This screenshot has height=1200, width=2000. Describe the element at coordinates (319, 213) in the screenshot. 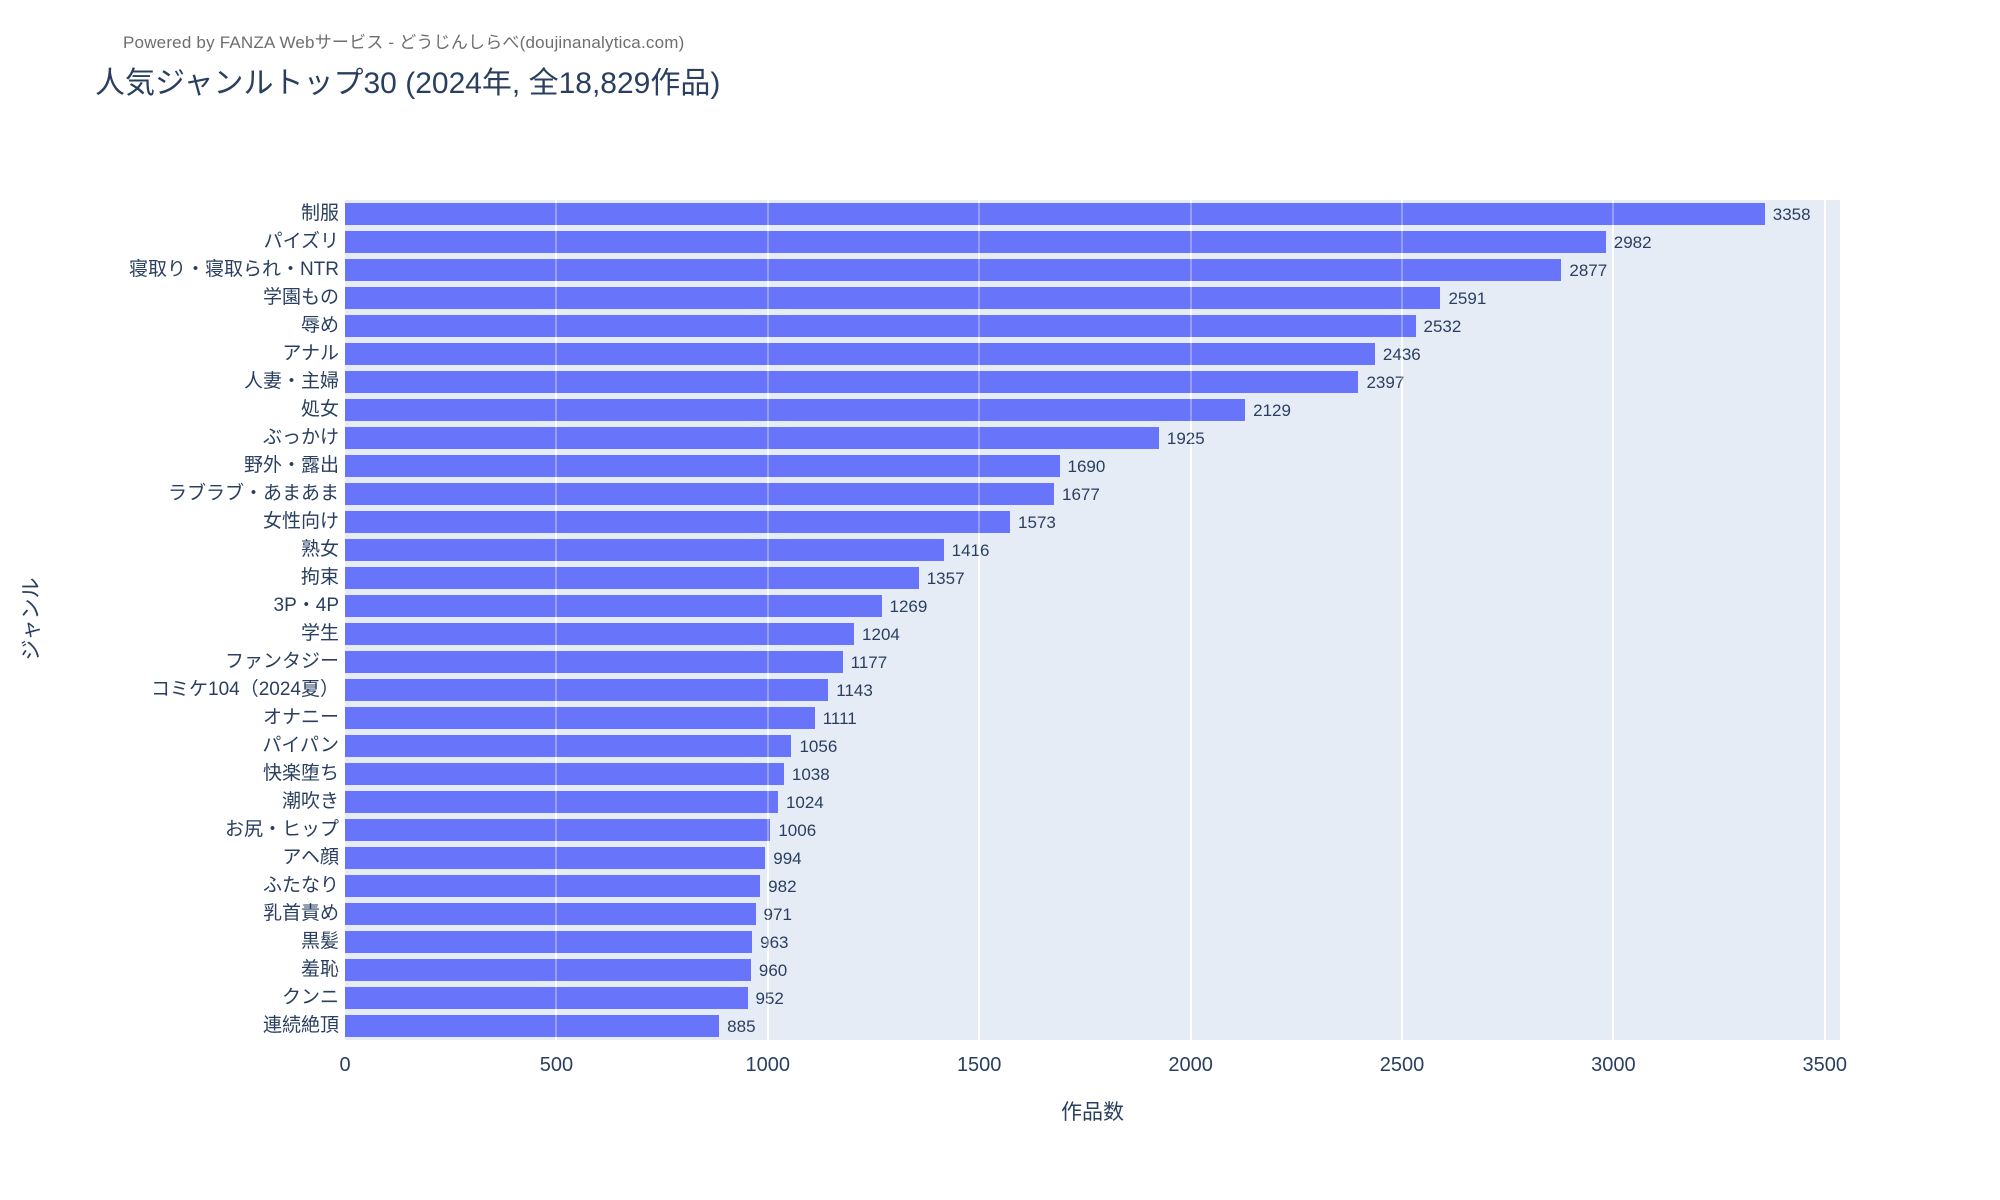

I see `category-label: 制服` at that location.